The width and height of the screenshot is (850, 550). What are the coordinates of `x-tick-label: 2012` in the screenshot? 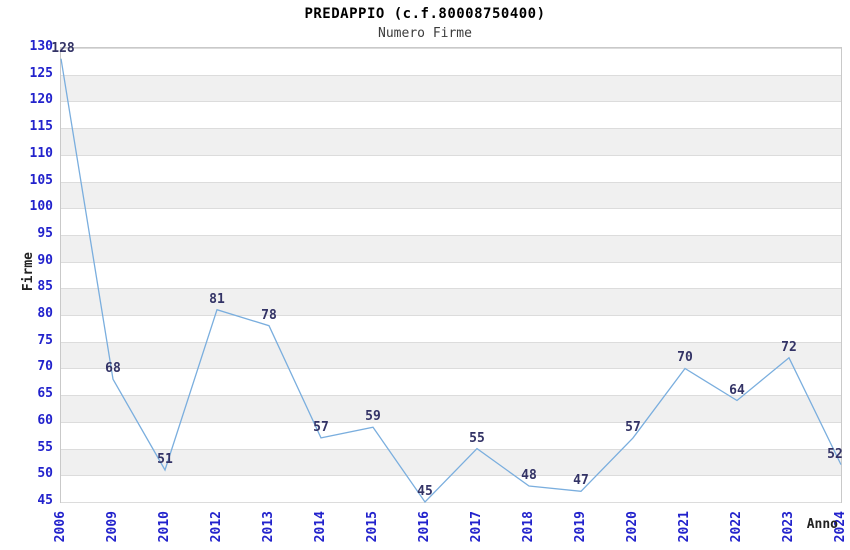 It's located at (216, 527).